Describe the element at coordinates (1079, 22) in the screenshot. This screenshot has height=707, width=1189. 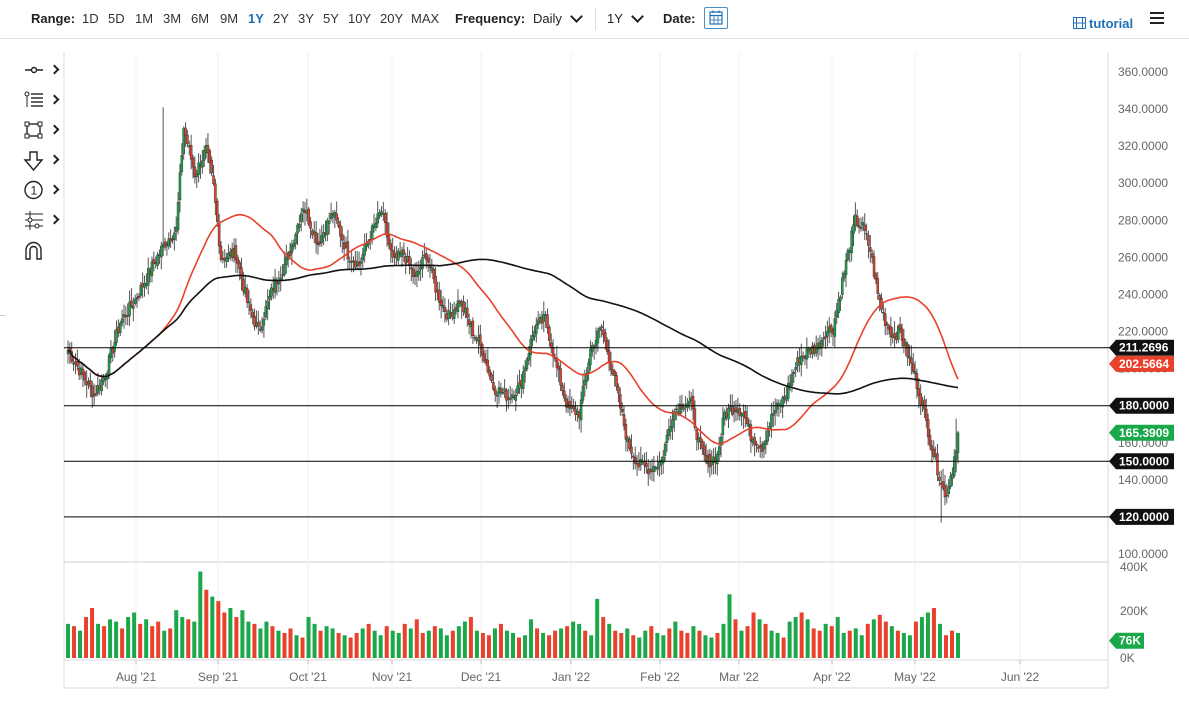
I see `film-icon` at that location.